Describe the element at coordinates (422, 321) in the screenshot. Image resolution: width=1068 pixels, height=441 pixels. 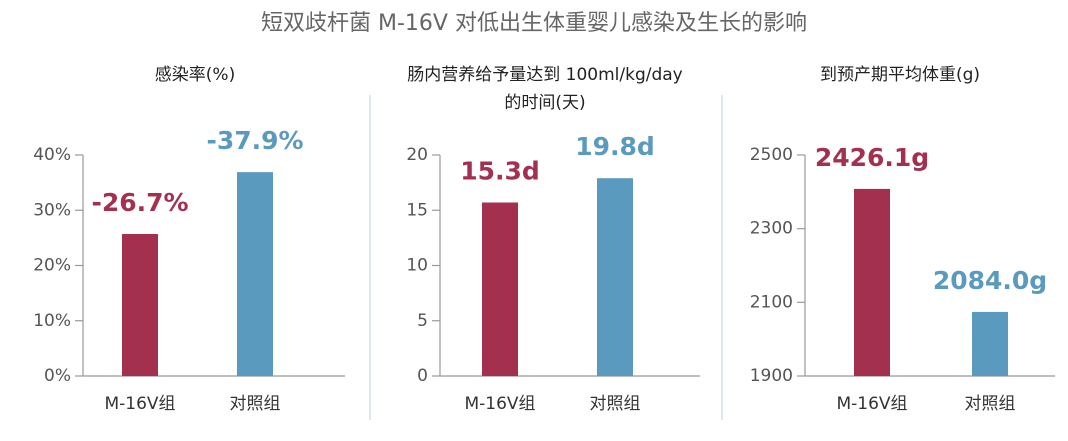
I see `y-tick-label: 5` at that location.